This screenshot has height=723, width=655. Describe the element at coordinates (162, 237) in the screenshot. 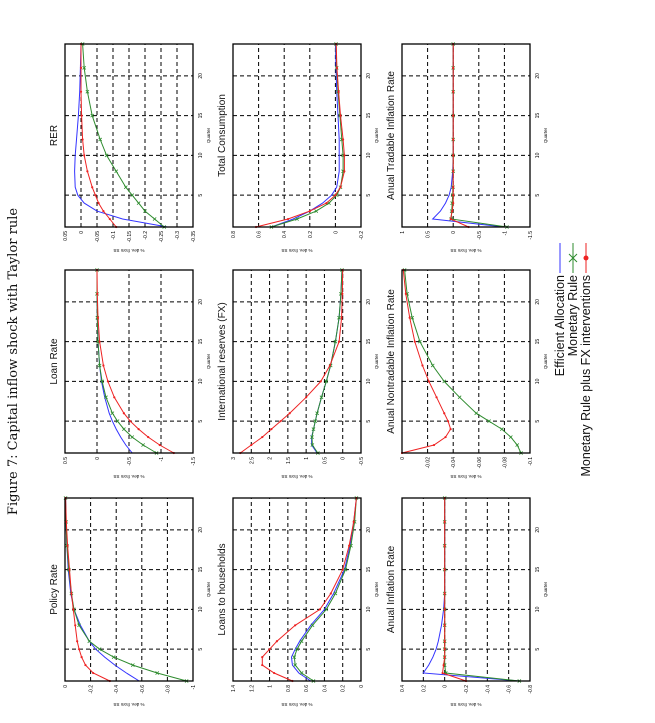

I see `y-tick-label: -0.25` at that location.